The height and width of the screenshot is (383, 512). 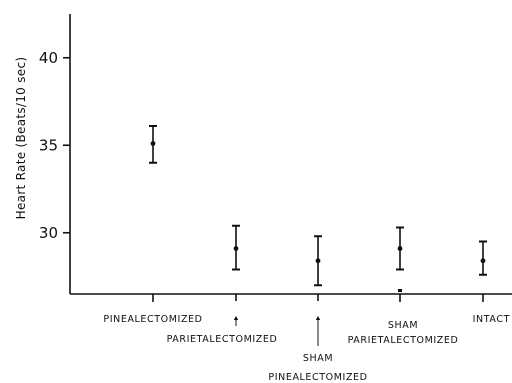 I want to click on category-label-1-0: PARIETALECTOMIZED, so click(x=222, y=339).